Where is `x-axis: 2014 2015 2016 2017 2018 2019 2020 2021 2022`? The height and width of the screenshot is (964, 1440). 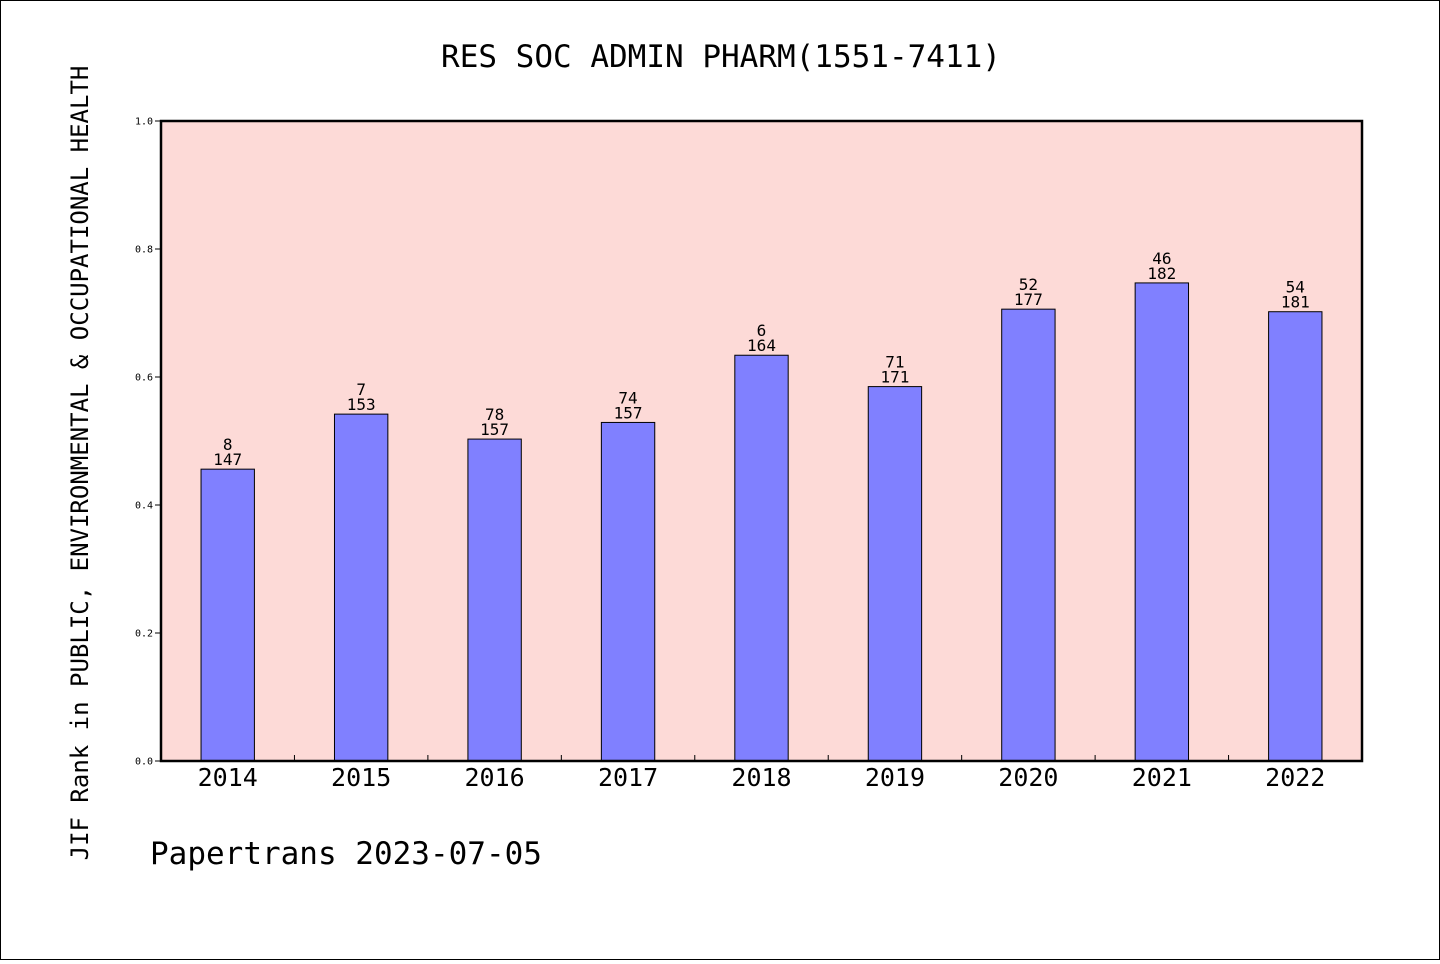 x-axis: 2014 2015 2016 2017 2018 2019 2020 2021 2022 is located at coordinates (761, 773).